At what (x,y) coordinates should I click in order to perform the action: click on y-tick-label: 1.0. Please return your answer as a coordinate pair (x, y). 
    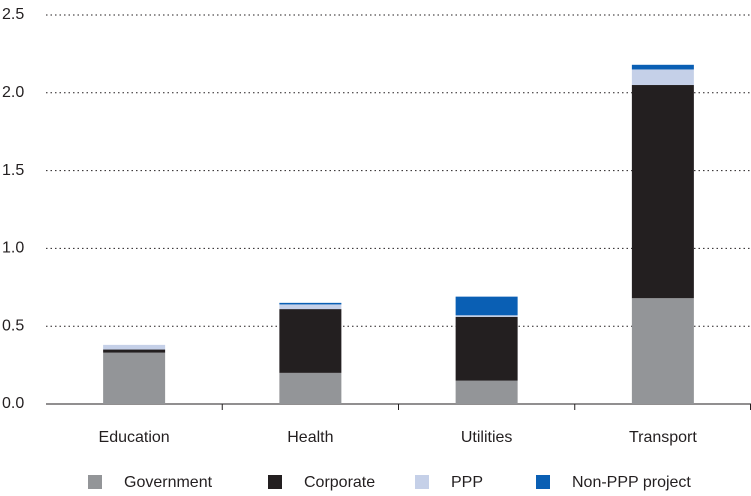
    Looking at the image, I should click on (13, 248).